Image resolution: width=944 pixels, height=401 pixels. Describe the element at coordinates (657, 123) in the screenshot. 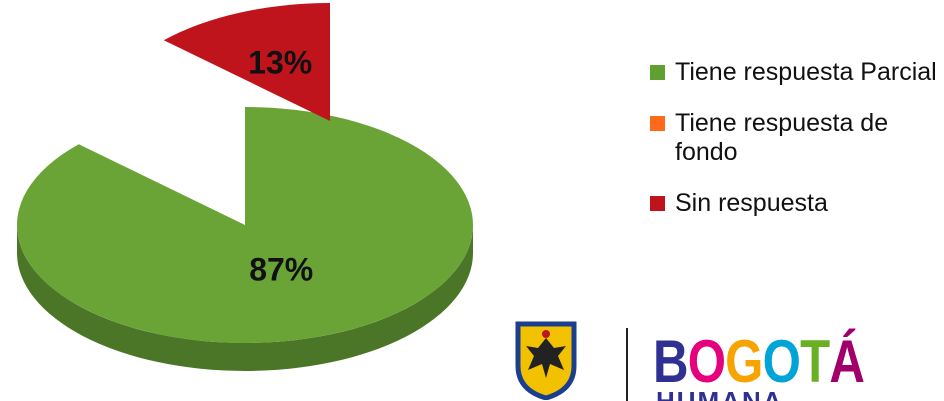

I see `legend-swatch-fondo` at that location.